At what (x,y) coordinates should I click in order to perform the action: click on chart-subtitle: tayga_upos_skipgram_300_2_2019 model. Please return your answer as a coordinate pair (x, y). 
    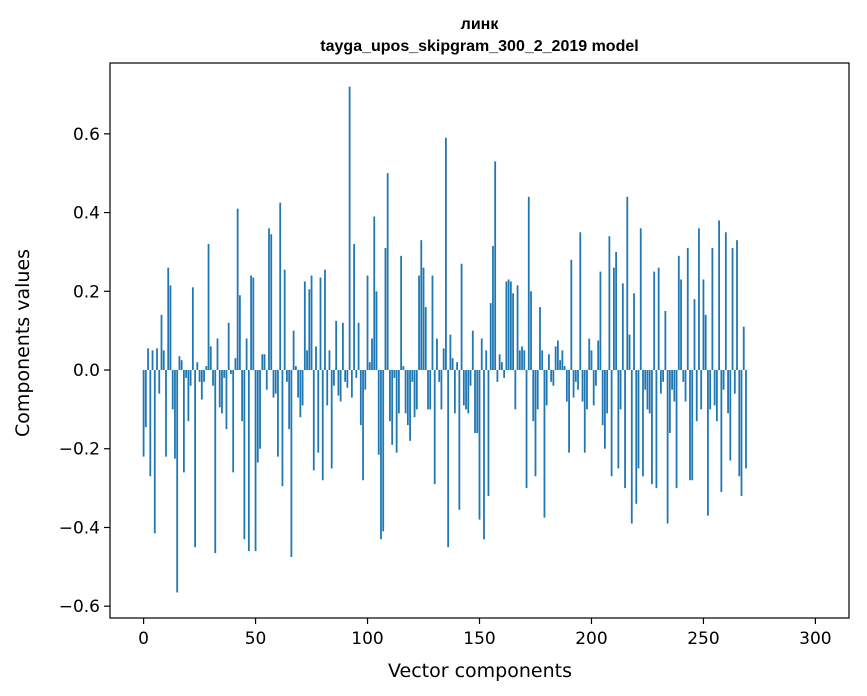
    Looking at the image, I should click on (479, 46).